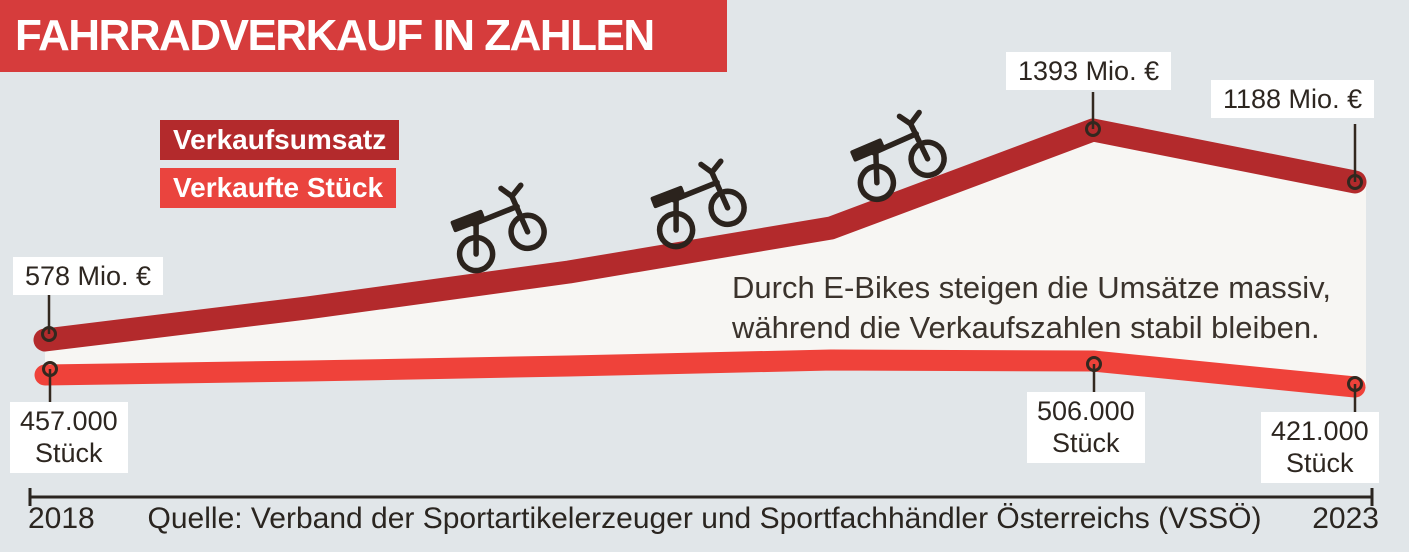  I want to click on stueck-line, so click(700, 373).